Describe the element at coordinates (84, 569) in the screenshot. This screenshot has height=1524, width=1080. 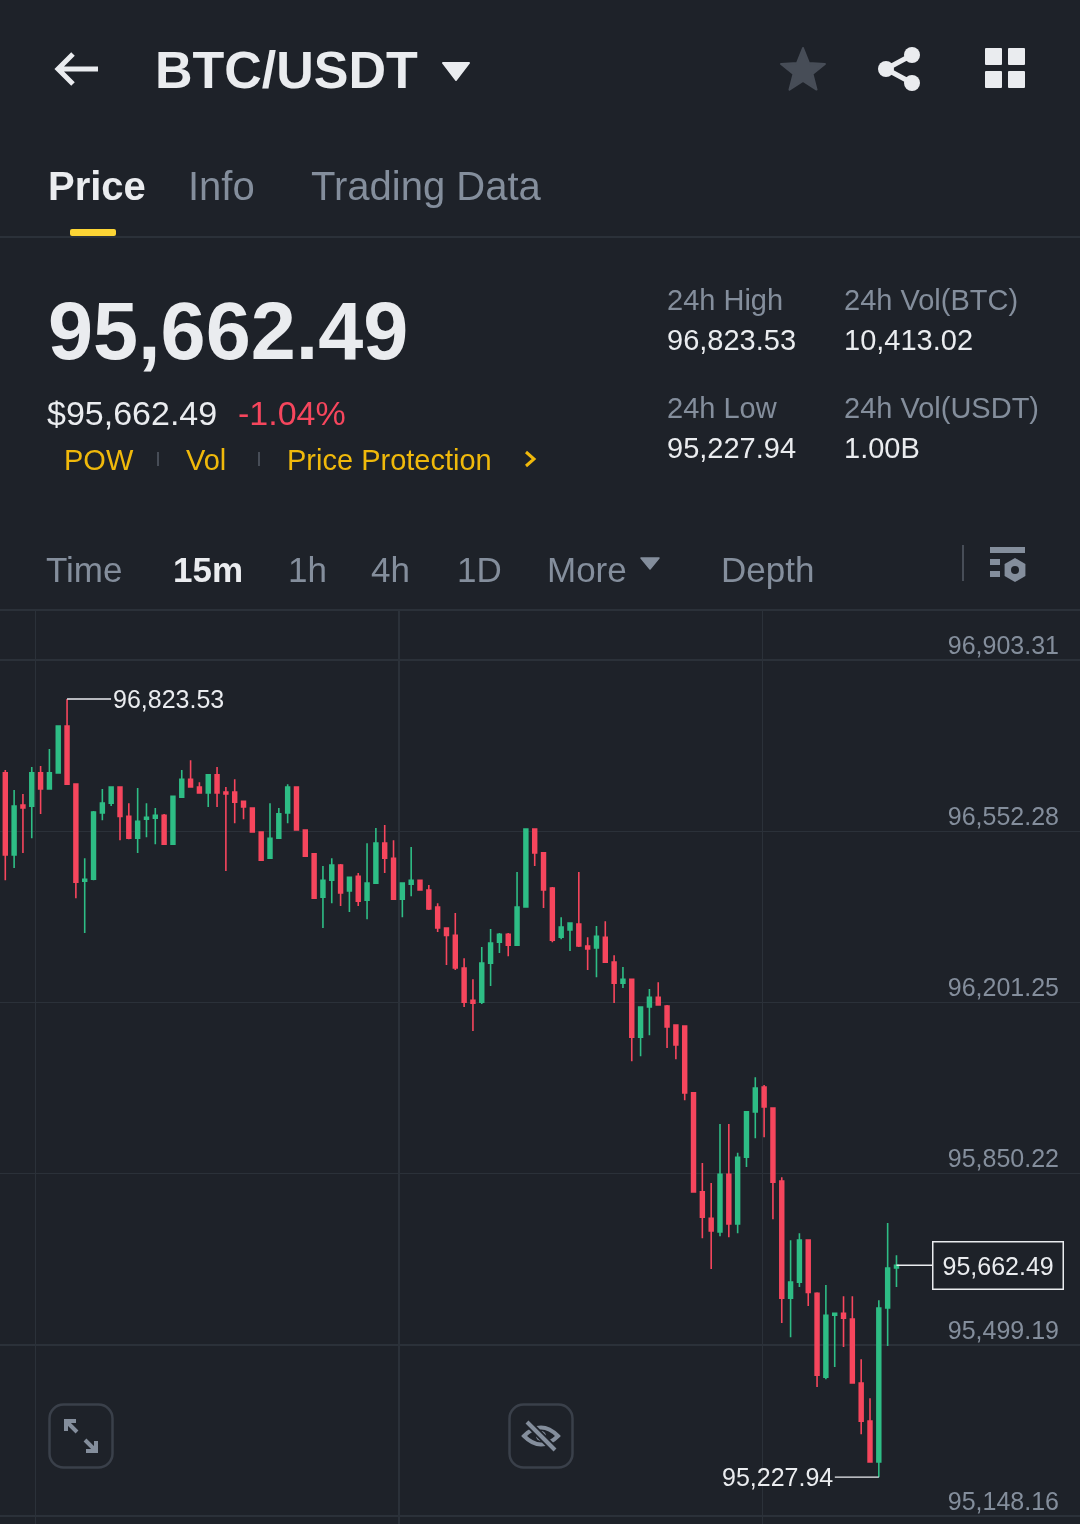
I see `text: Time` at that location.